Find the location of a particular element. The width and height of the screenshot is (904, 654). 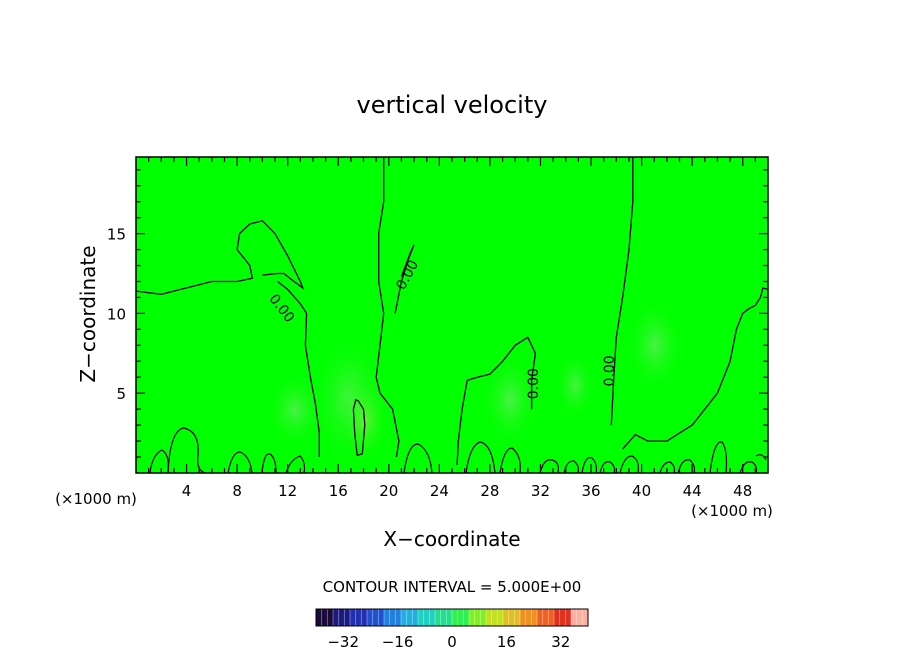

y-tick-labels: 5 10 15 is located at coordinates (116, 315).